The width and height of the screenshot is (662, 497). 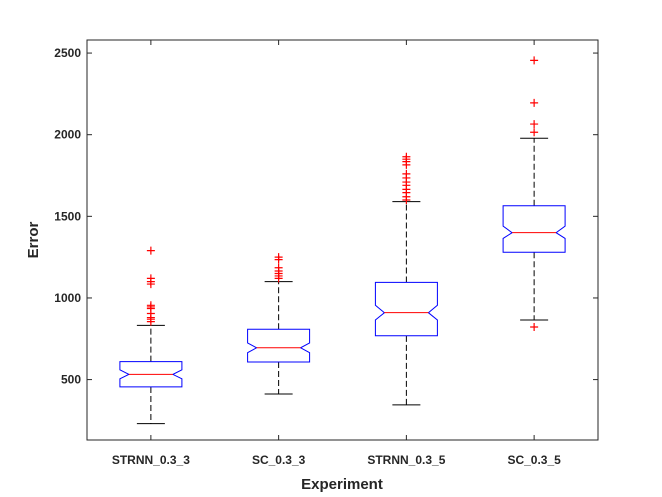 I want to click on y-tick-label: 500, so click(x=71, y=380).